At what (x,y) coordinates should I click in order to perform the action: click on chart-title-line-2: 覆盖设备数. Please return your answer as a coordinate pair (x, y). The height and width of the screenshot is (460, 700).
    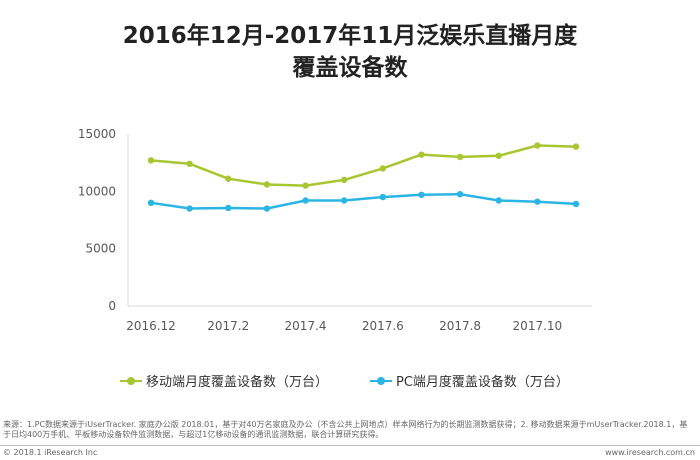
    Looking at the image, I should click on (350, 68).